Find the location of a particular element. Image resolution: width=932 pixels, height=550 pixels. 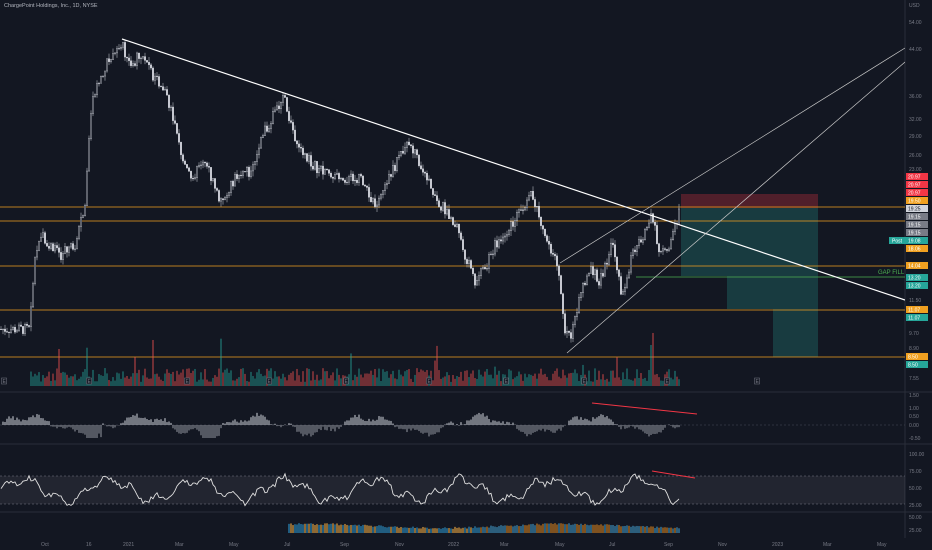

earnings-marker: E is located at coordinates (187, 381).